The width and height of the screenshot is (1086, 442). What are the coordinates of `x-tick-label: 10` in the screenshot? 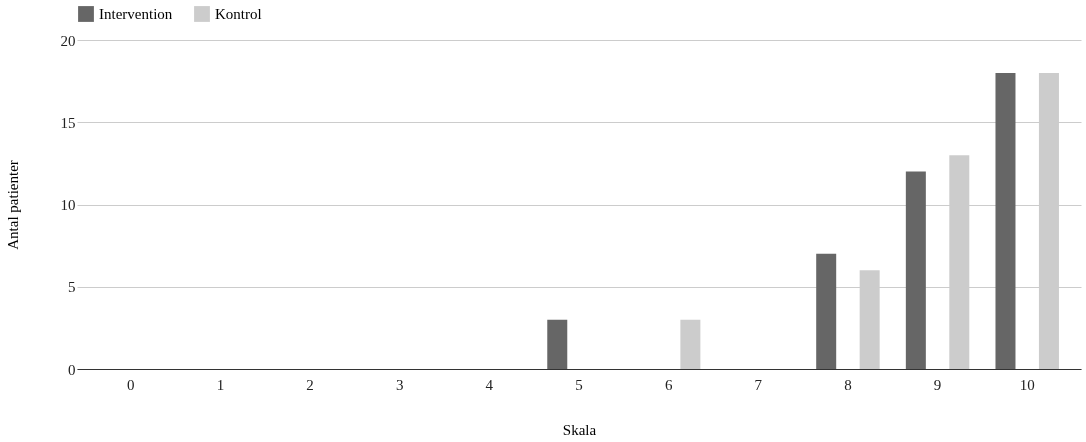 It's located at (1027, 384).